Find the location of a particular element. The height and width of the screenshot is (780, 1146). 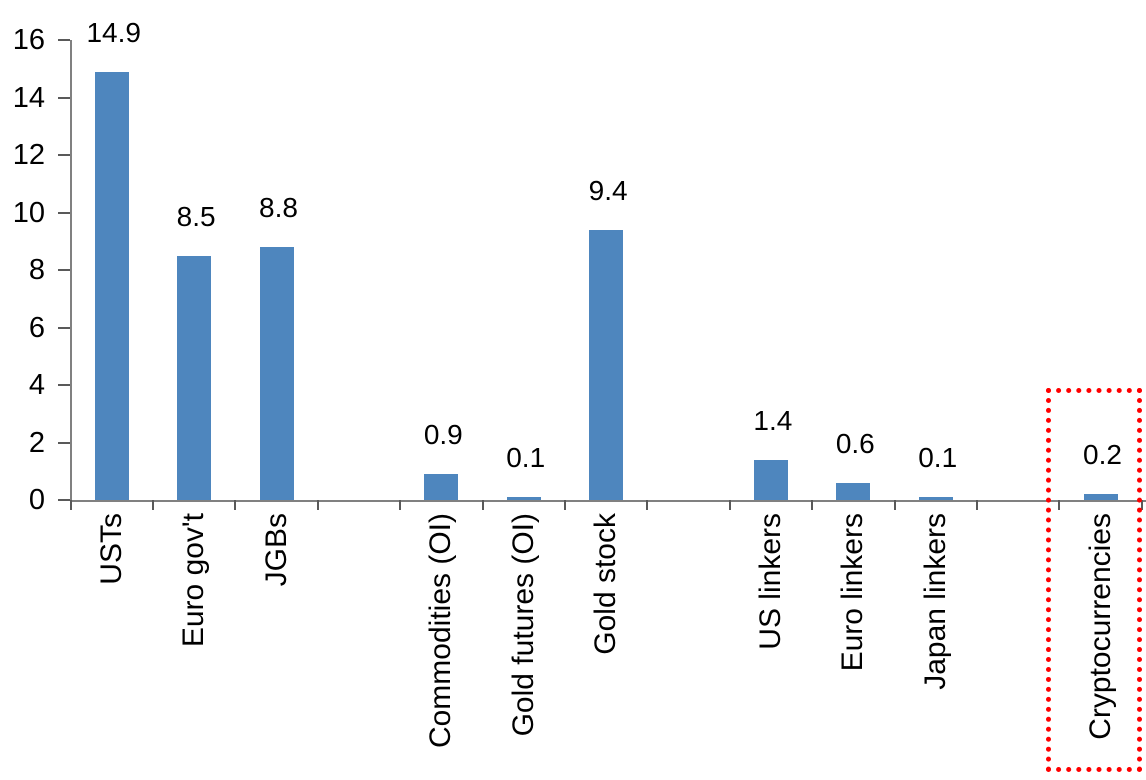

highlight-box is located at coordinates (1094, 580).